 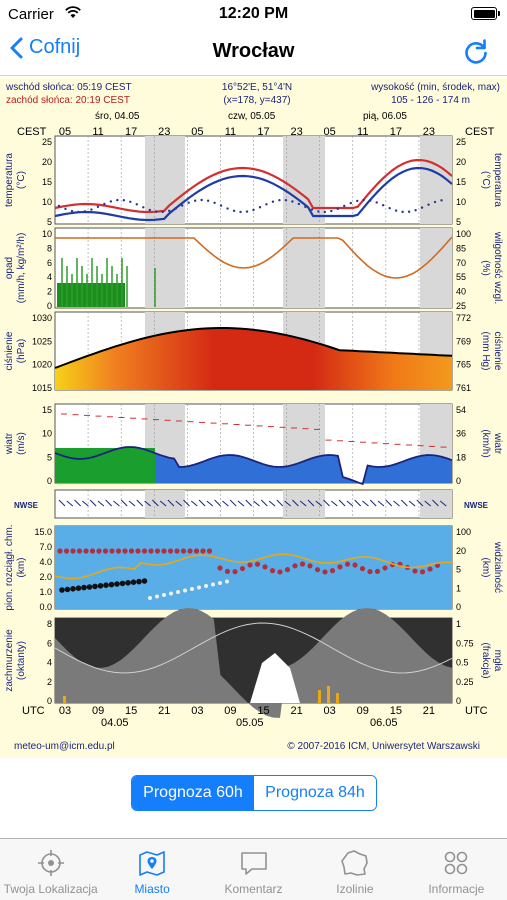 I want to click on tick-label-right: 765, so click(x=463, y=365).